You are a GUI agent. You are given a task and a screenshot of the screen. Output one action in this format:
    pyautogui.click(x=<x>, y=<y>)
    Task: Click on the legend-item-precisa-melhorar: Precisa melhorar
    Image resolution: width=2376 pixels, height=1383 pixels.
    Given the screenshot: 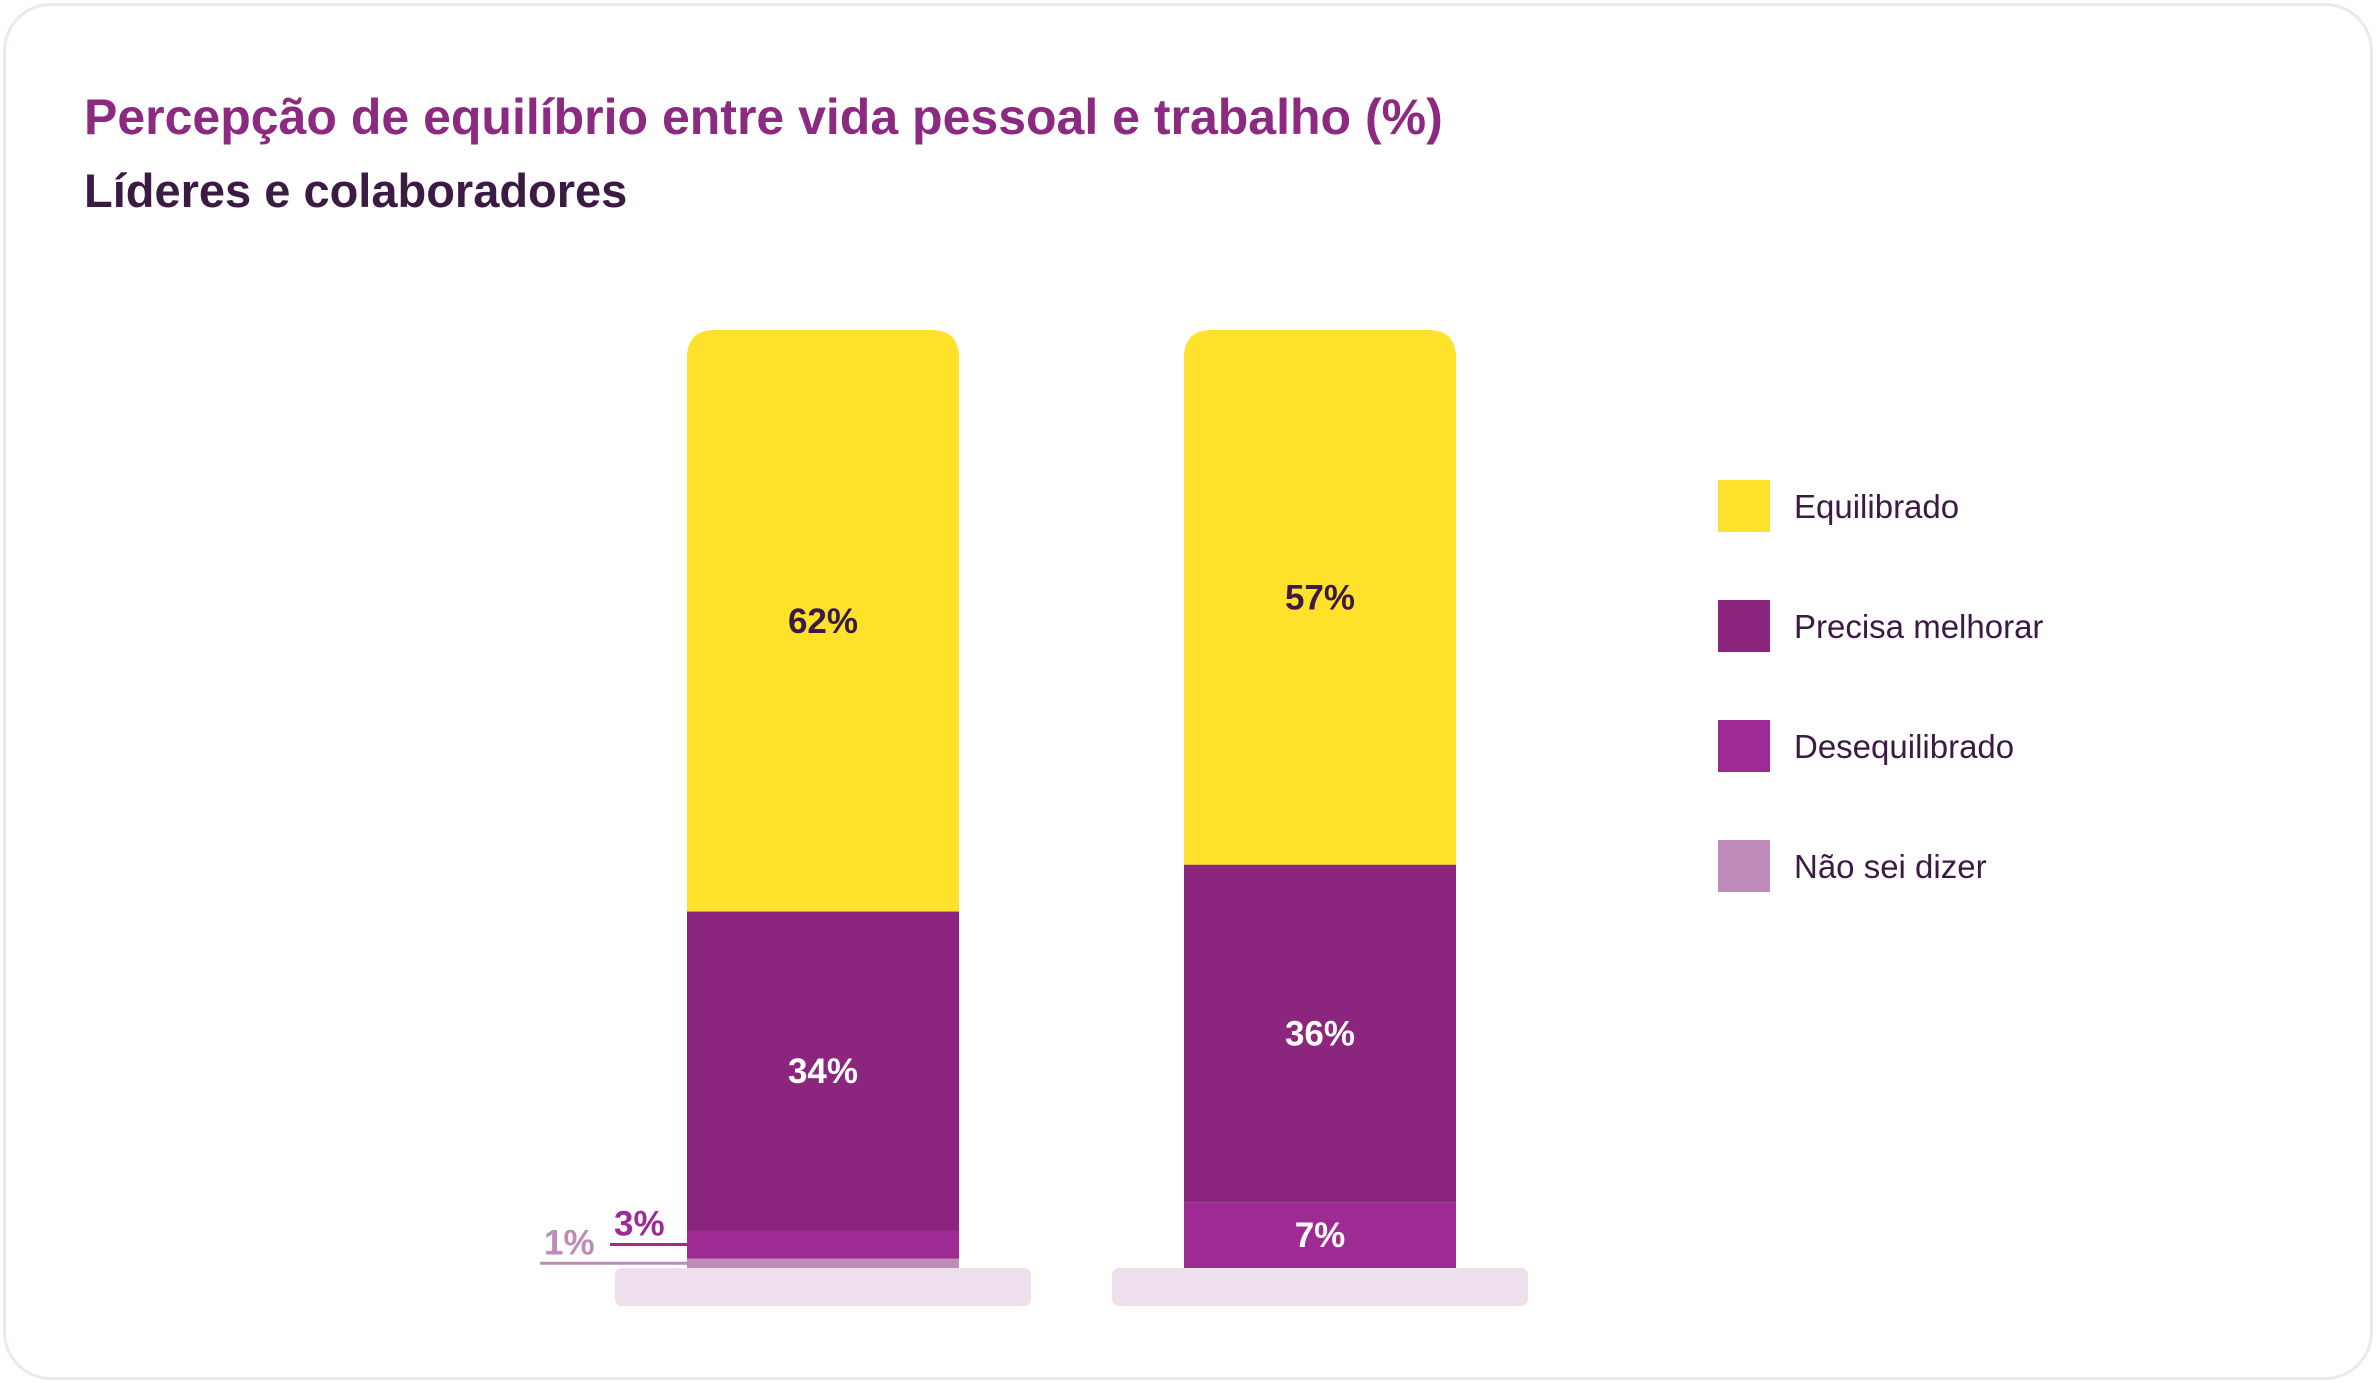 What is the action you would take?
    pyautogui.click(x=1928, y=626)
    